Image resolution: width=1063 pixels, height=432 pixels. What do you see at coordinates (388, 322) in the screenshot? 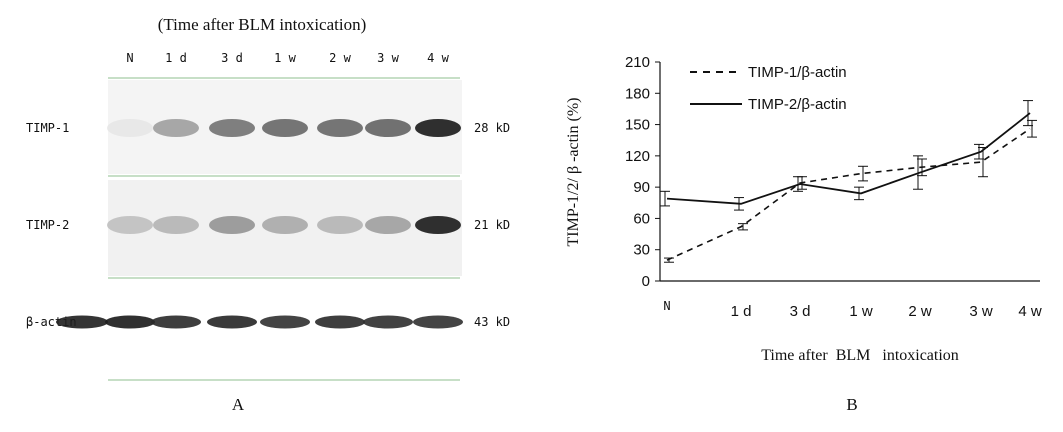
I see `band-actin-3-w` at bounding box center [388, 322].